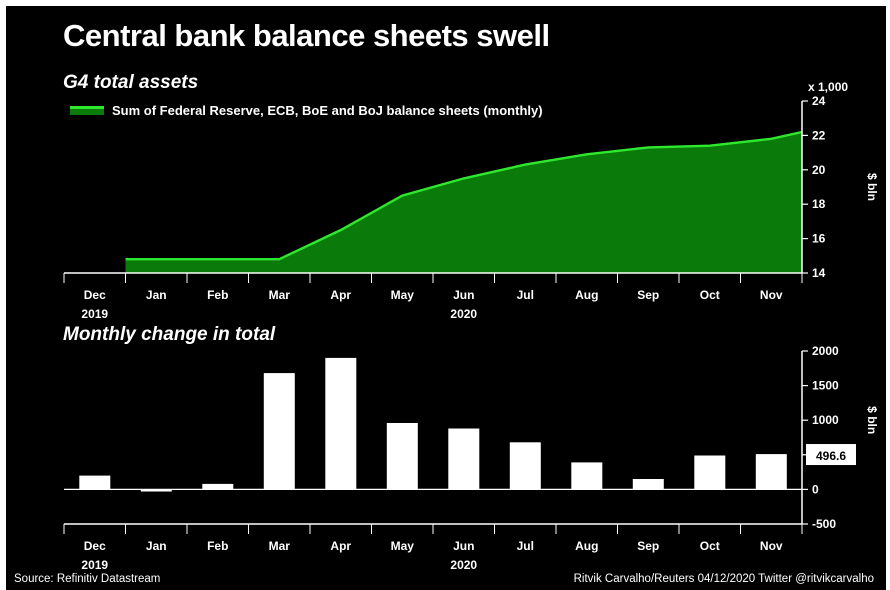 This screenshot has width=890, height=590. What do you see at coordinates (872, 187) in the screenshot?
I see `area-y-label: $ bln` at bounding box center [872, 187].